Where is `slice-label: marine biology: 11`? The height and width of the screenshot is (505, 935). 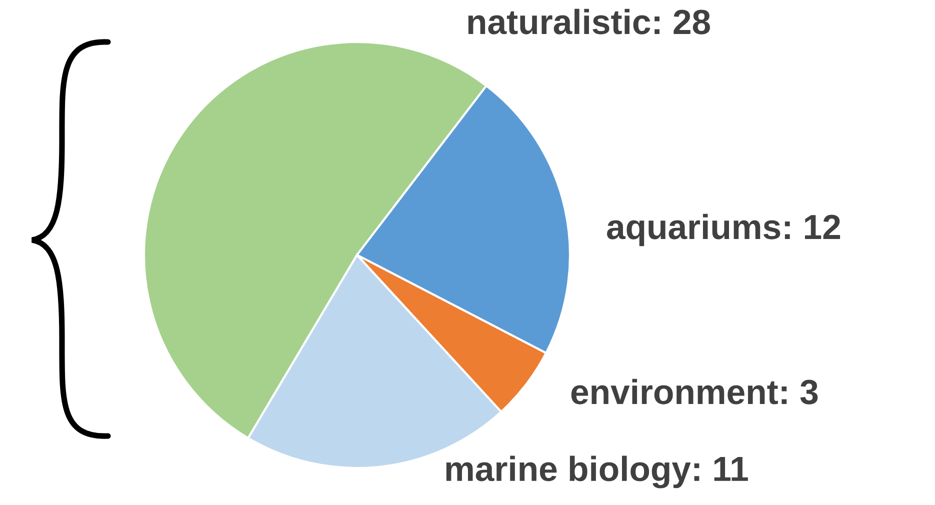 slice-label: marine biology: 11 is located at coordinates (597, 472).